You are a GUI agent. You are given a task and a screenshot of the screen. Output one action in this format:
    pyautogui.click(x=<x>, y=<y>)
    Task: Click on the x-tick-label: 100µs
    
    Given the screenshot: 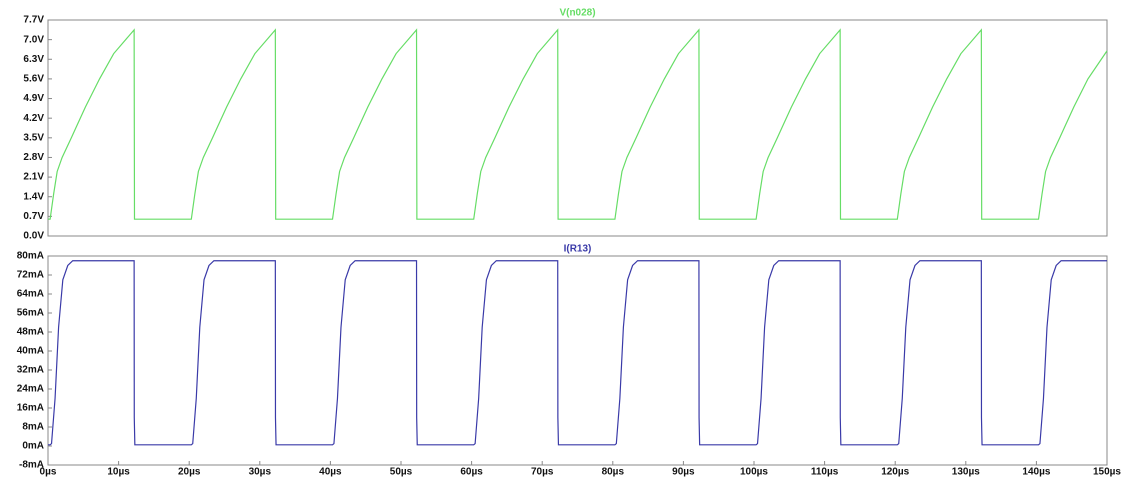 What is the action you would take?
    pyautogui.click(x=754, y=472)
    